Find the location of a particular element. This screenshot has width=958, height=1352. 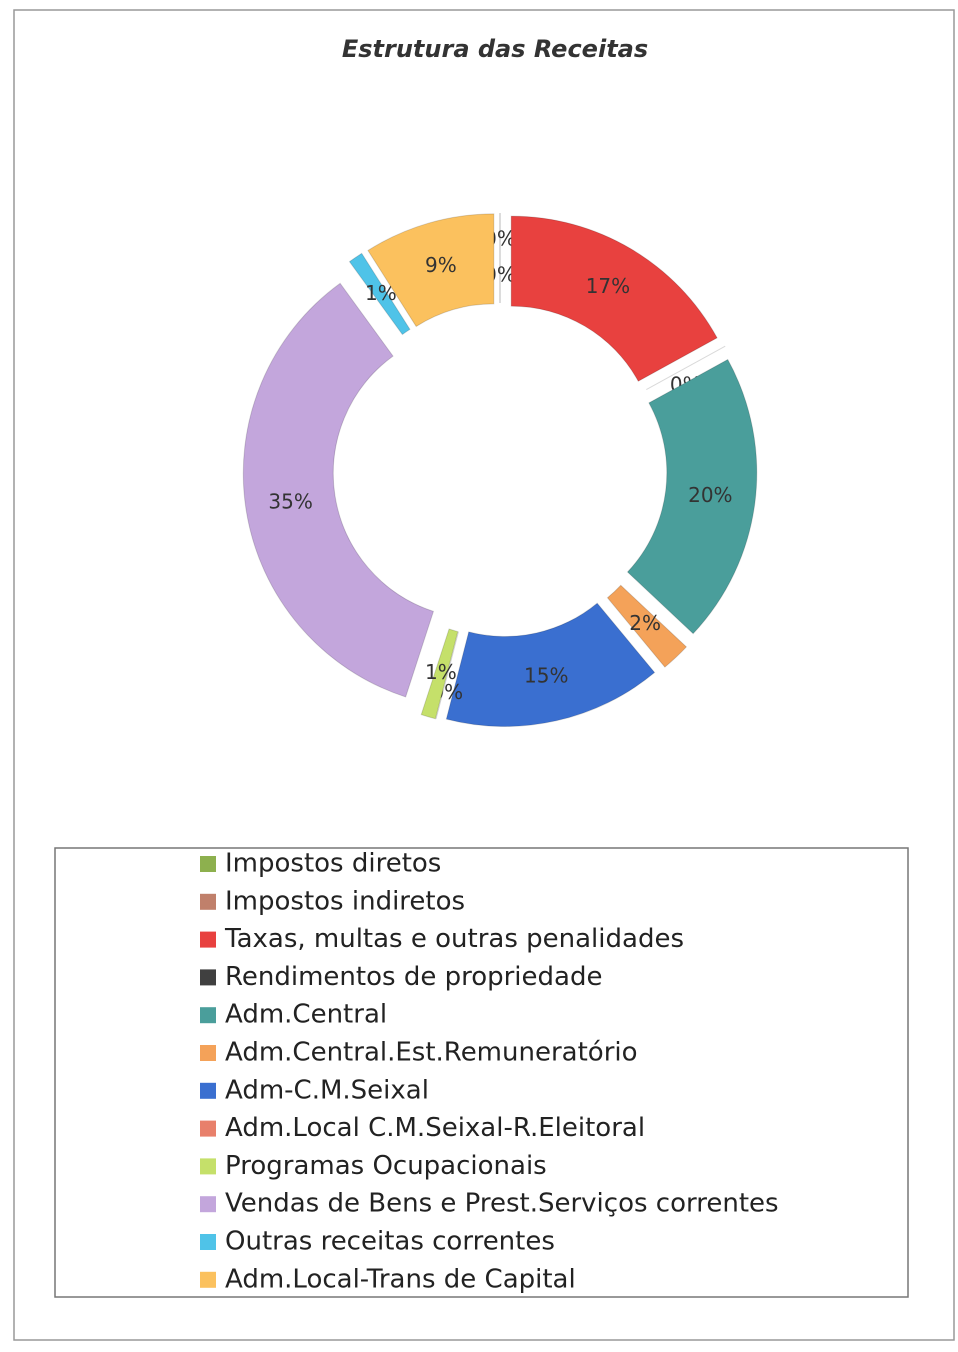

legend-label: Programas Ocupacionais is located at coordinates (386, 1166).